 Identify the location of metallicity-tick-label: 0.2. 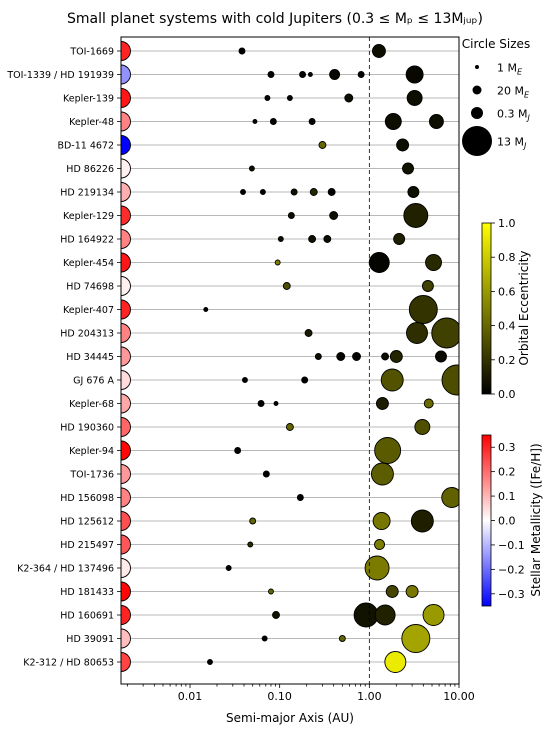
(507, 472).